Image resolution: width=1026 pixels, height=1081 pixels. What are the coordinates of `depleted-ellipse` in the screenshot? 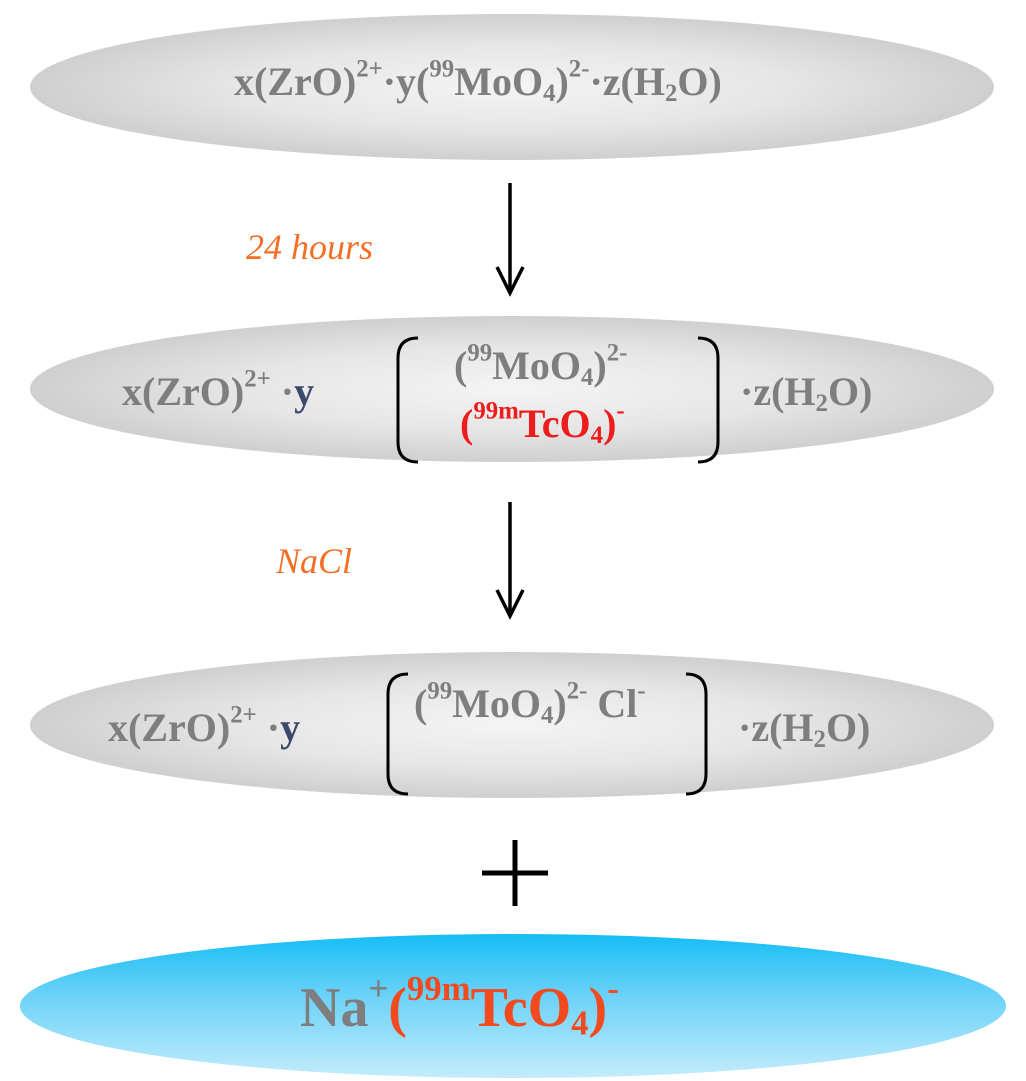 It's located at (512, 725).